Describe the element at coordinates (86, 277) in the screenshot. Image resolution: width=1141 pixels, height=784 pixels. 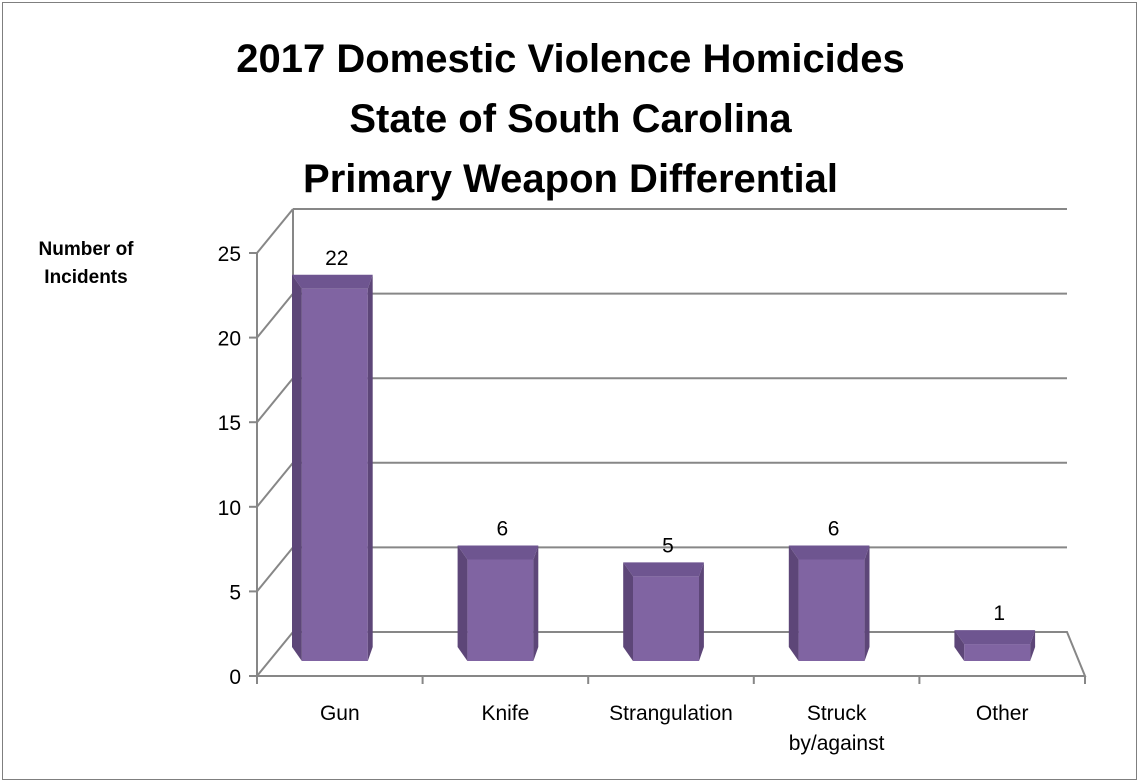
I see `y-axis-label-line-2: Incidents` at that location.